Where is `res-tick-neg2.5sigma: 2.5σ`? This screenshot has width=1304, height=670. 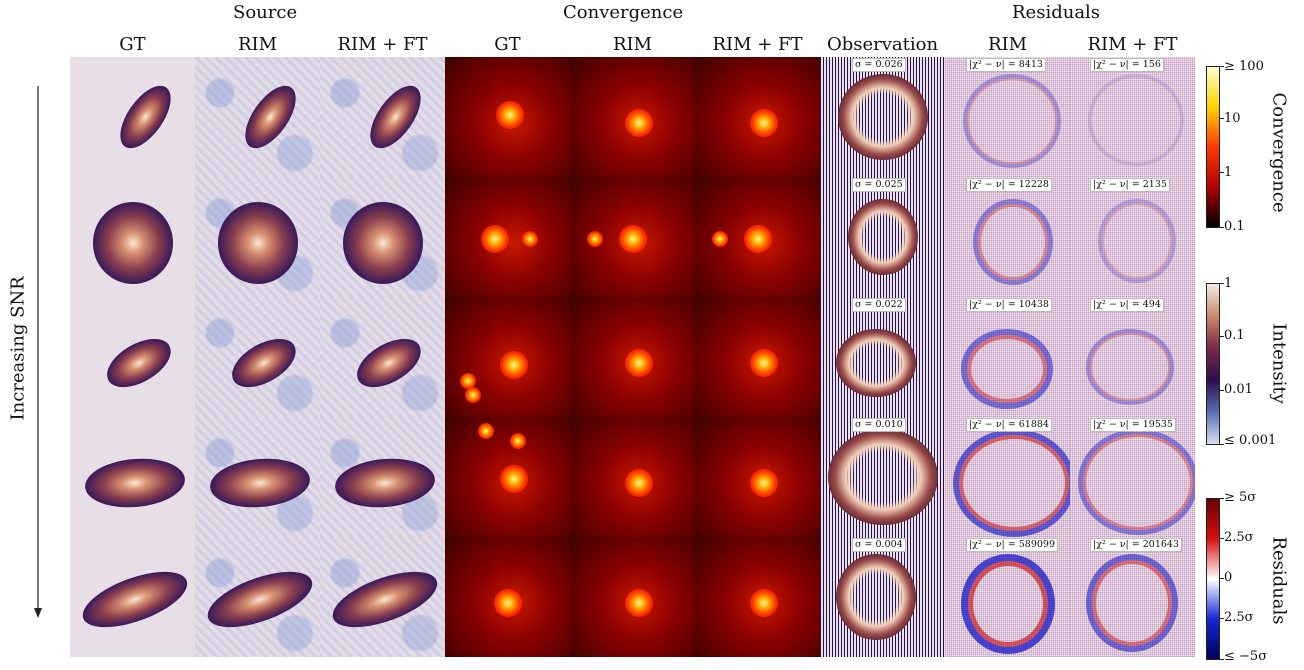
res-tick-neg2.5sigma: 2.5σ is located at coordinates (1239, 617).